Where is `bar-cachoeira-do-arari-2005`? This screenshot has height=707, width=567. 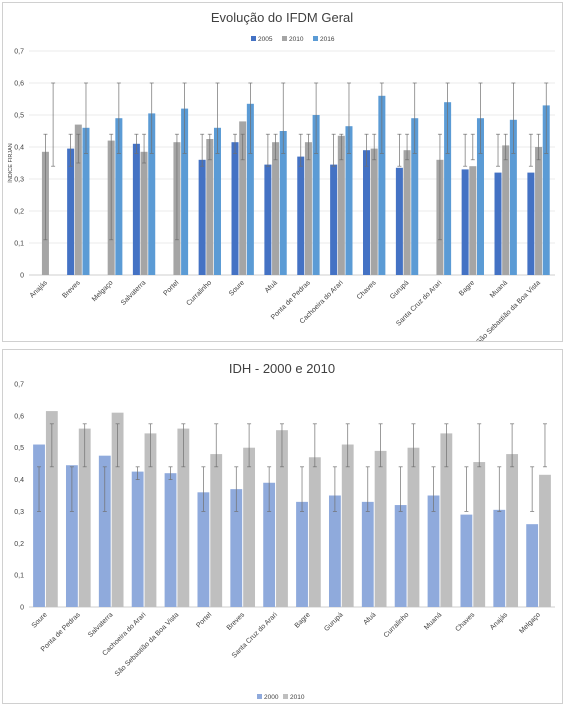
bar-cachoeira-do-arari-2005 is located at coordinates (334, 219).